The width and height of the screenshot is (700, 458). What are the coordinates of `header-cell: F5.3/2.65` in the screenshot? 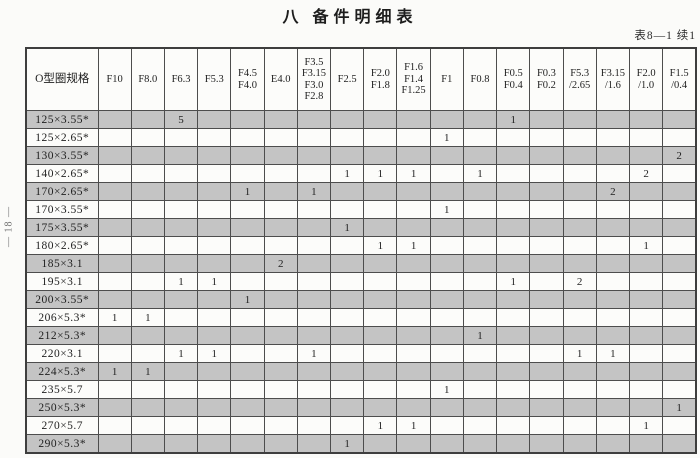 It's located at (579, 79).